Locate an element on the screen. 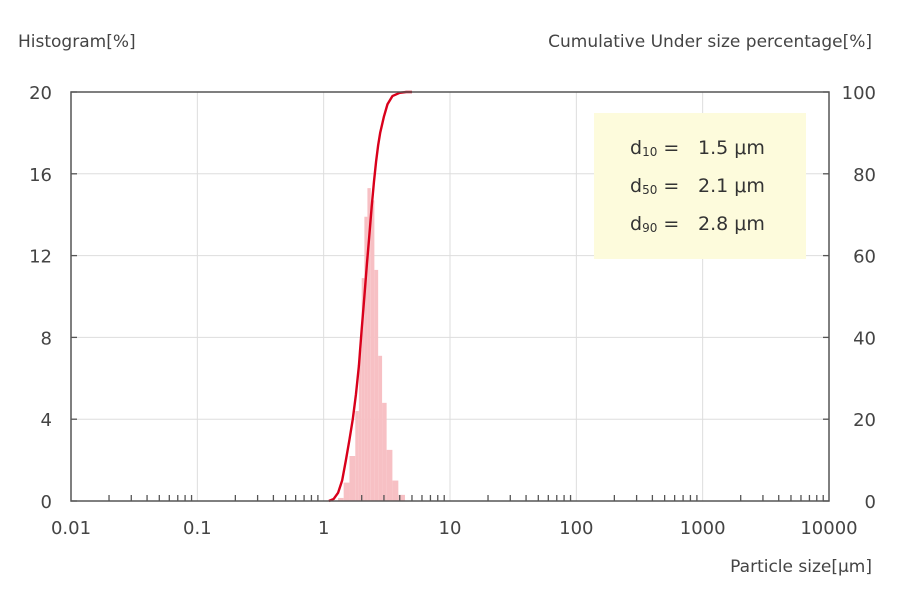 The width and height of the screenshot is (900, 610). x-tick-label: 0.1 is located at coordinates (197, 528).